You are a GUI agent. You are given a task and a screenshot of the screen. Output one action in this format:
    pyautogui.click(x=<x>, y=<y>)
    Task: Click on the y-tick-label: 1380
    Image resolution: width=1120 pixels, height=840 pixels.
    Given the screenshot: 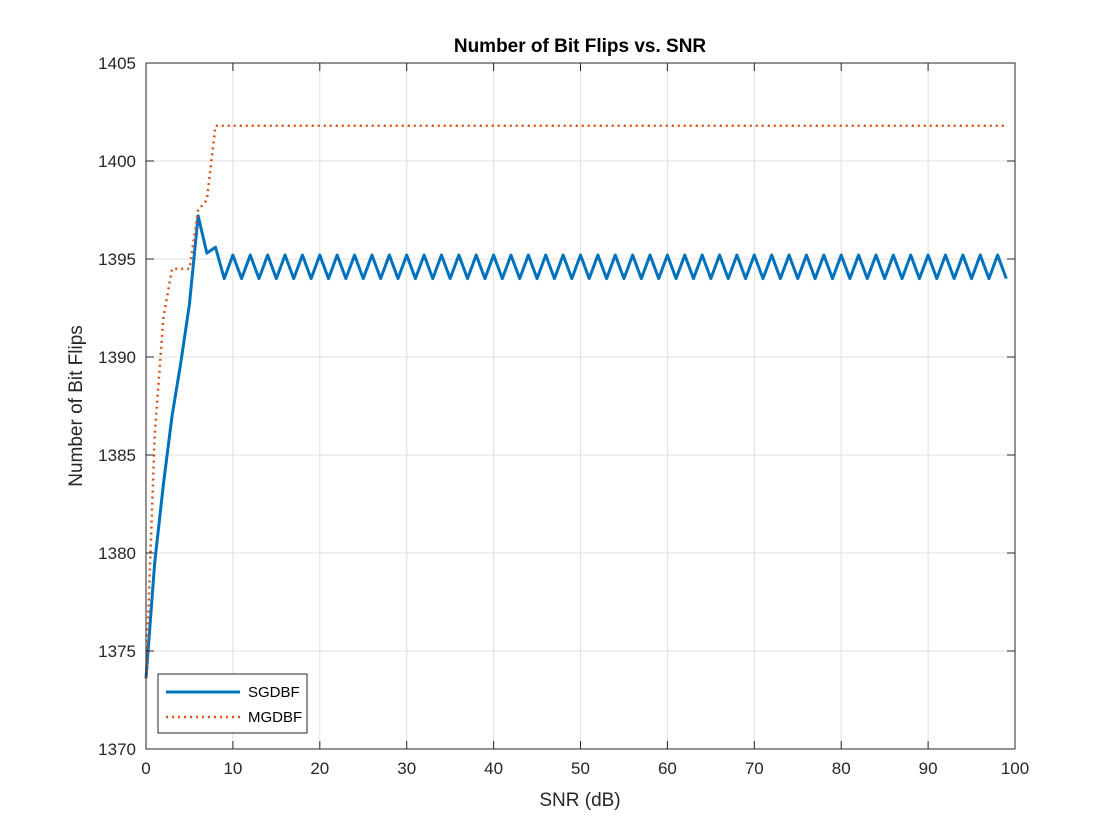 What is the action you would take?
    pyautogui.click(x=117, y=553)
    